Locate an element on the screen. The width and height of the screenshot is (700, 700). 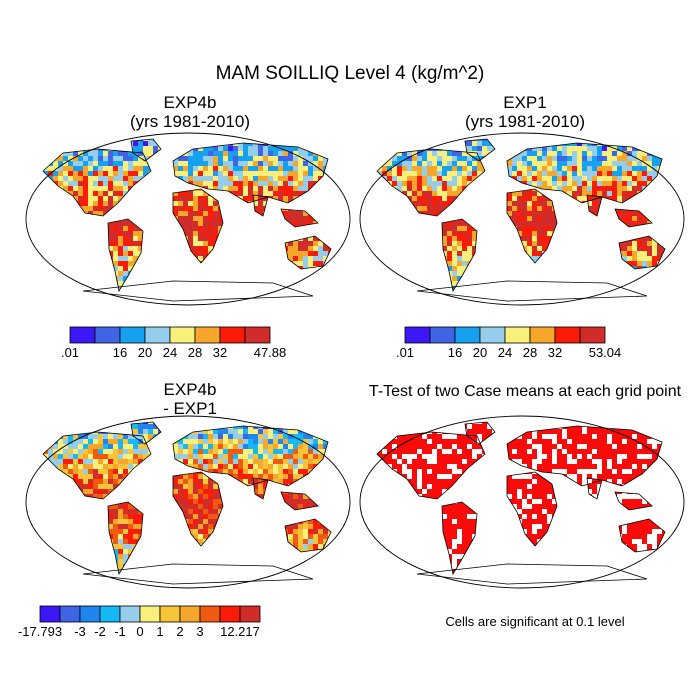
panel-subtitle-exp1: (yrs 1981-2010) is located at coordinates (524, 121).